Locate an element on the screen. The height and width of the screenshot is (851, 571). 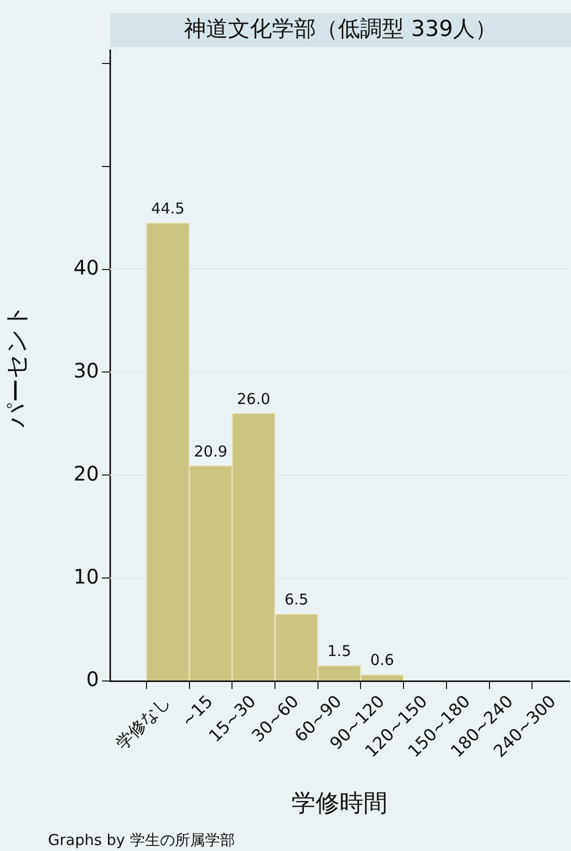
data-label: 20.9 is located at coordinates (211, 451).